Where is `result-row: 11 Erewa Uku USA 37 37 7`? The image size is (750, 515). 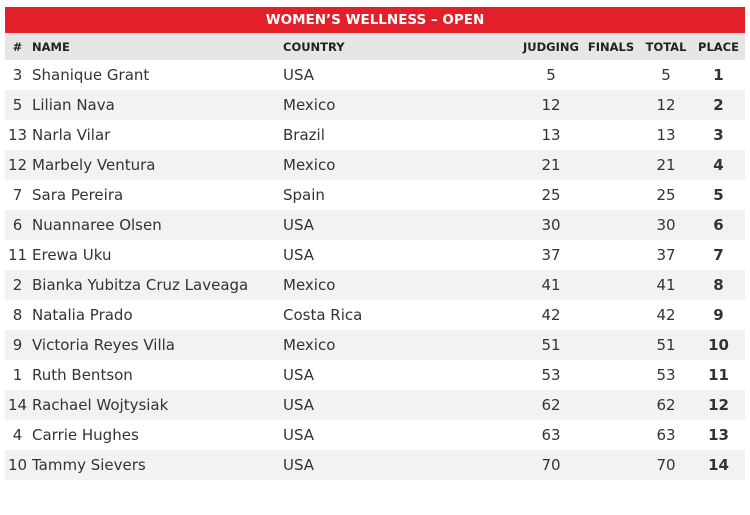 result-row: 11 Erewa Uku USA 37 37 7 is located at coordinates (375, 255).